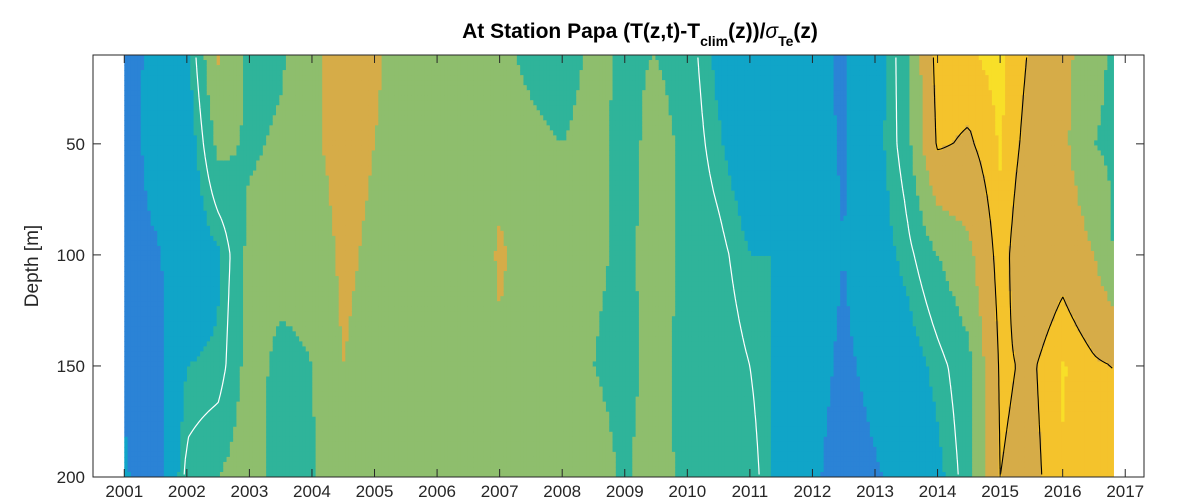 The image size is (1188, 502). Describe the element at coordinates (714, 41) in the screenshot. I see `chart-title-sub-clim: clim` at that location.